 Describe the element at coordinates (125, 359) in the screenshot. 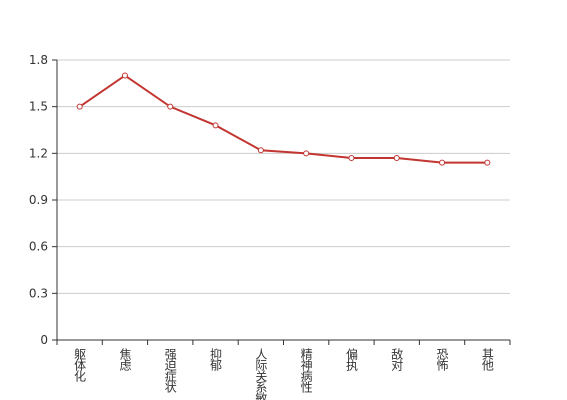

I see `x-tick-label: 焦虑` at that location.